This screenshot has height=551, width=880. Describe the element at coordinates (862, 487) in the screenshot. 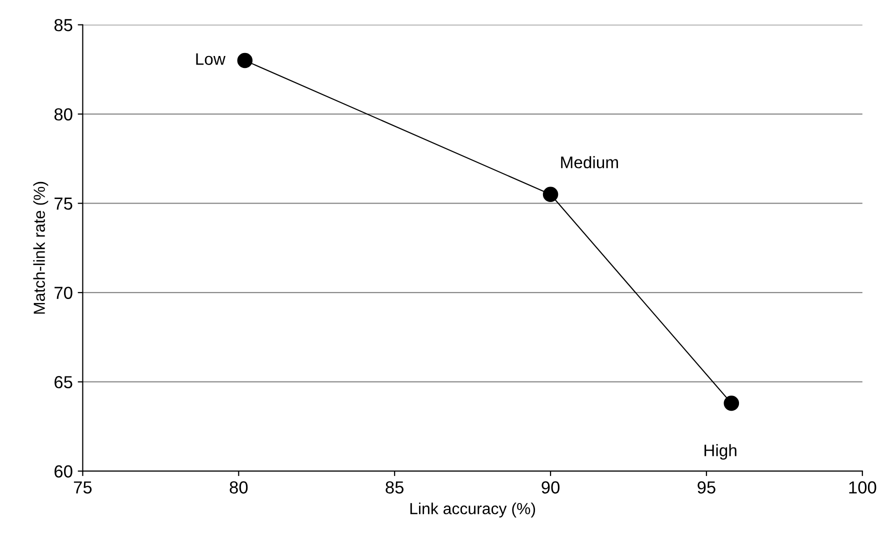

I see `x-tick-label: 100` at that location.